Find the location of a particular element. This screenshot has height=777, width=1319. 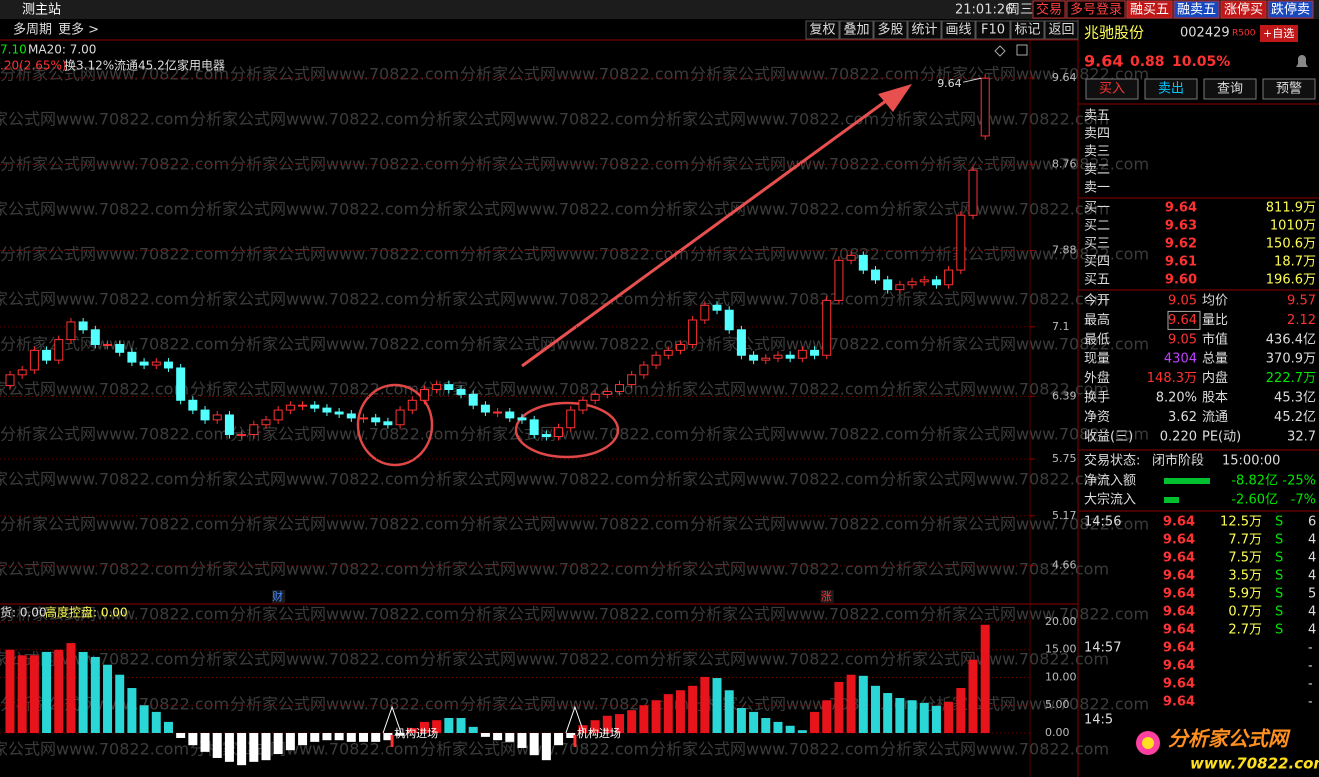

menu-button-label: 统计 is located at coordinates (924, 30).